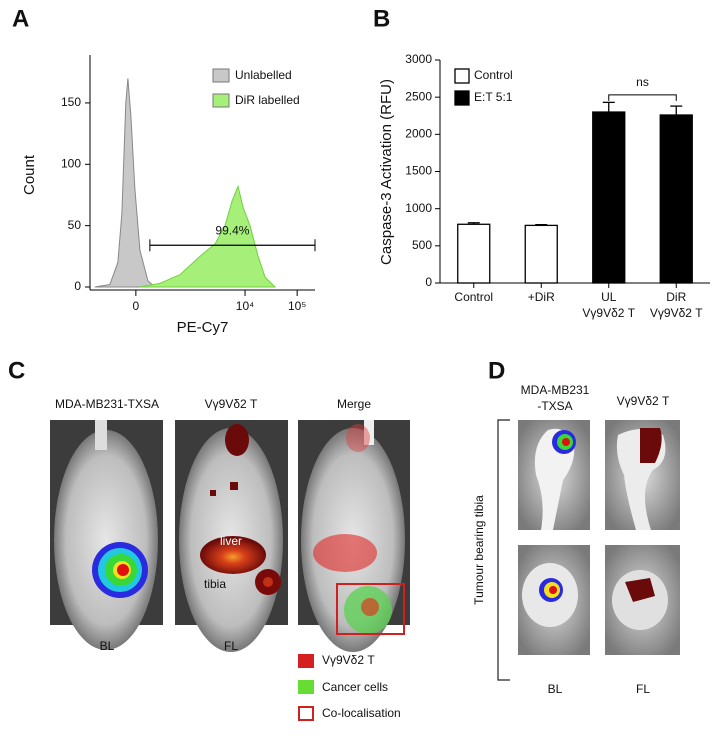 The image size is (712, 746). Describe the element at coordinates (75, 225) in the screenshot. I see `y-tick-label: 50` at that location.